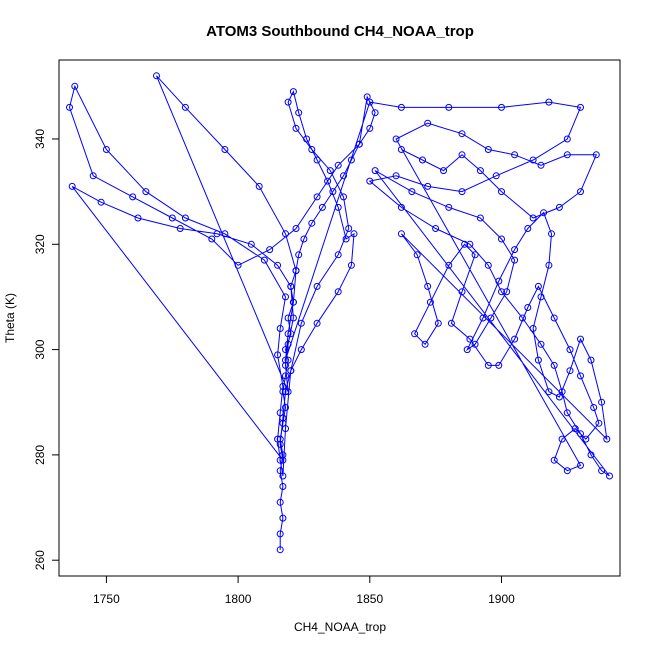 The image size is (650, 650). I want to click on y-tick-label: 320, so click(40, 244).